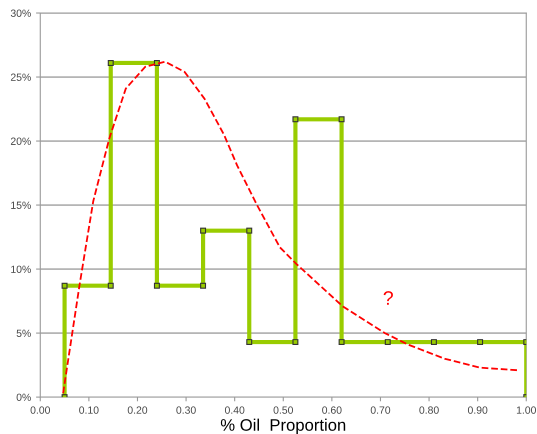 The image size is (537, 434). I want to click on x-tick-label: 0.80, so click(429, 410).